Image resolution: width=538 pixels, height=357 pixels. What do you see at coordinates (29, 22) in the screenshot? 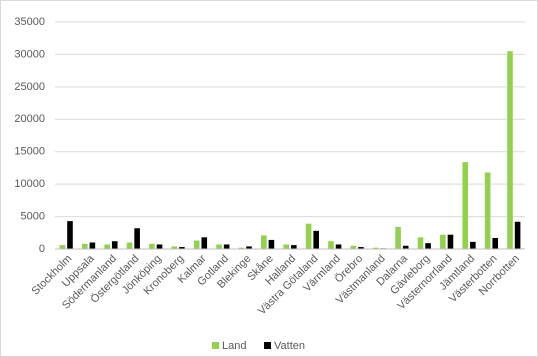
I see `y-tick-label: 35000` at bounding box center [29, 22].